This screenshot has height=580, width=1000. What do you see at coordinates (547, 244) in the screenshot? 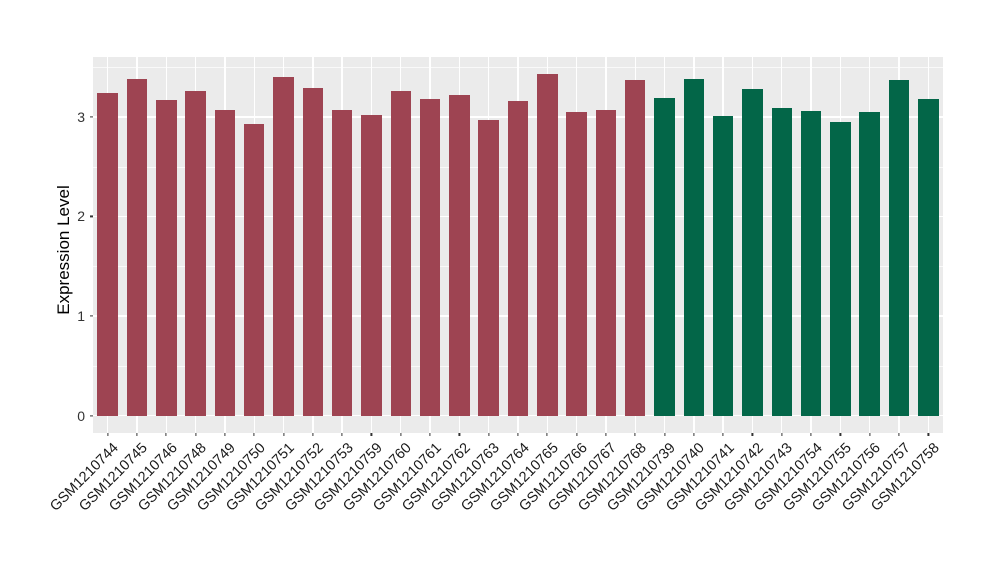
I see `bar-GSM1210765` at bounding box center [547, 244].